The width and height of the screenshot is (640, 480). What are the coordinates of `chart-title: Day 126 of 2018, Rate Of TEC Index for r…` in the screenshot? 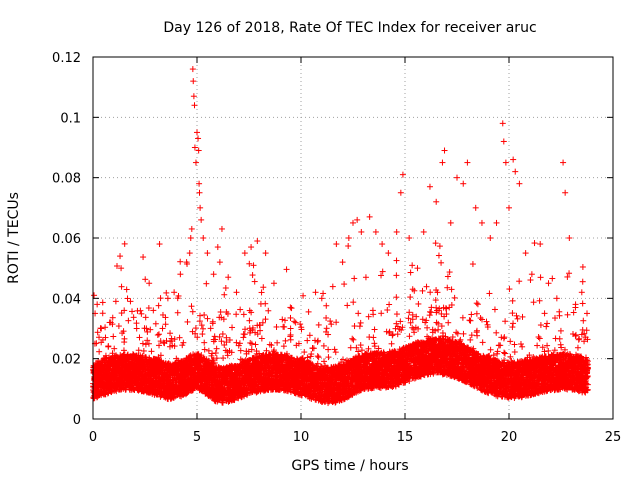 It's located at (349, 28).